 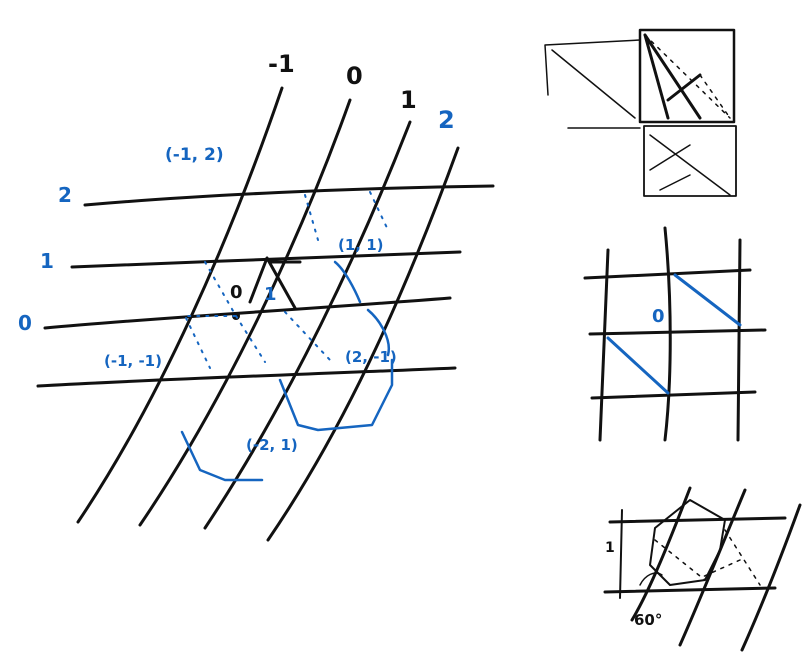 What do you see at coordinates (690, 165) in the screenshot?
I see `tiling-lower-lines` at bounding box center [690, 165].